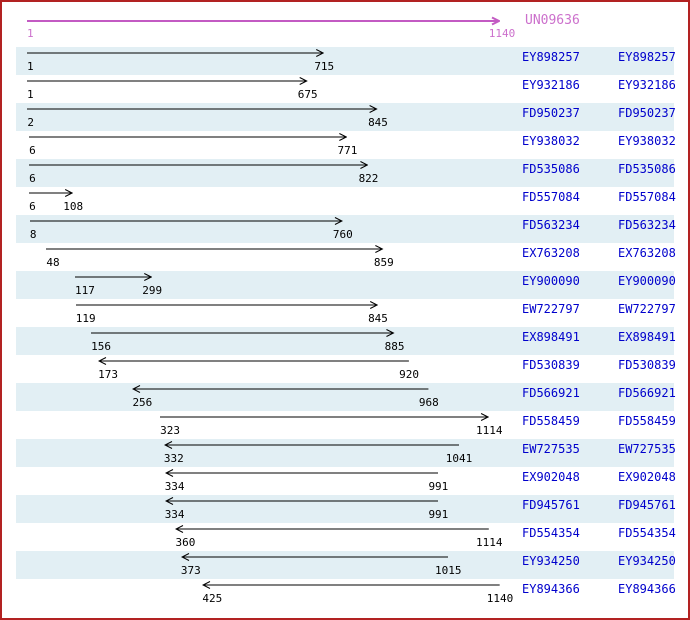 Image resolution: width=690 pixels, height=620 pixels. Describe the element at coordinates (551, 421) in the screenshot. I see `accession-link-primary: FD558459` at that location.